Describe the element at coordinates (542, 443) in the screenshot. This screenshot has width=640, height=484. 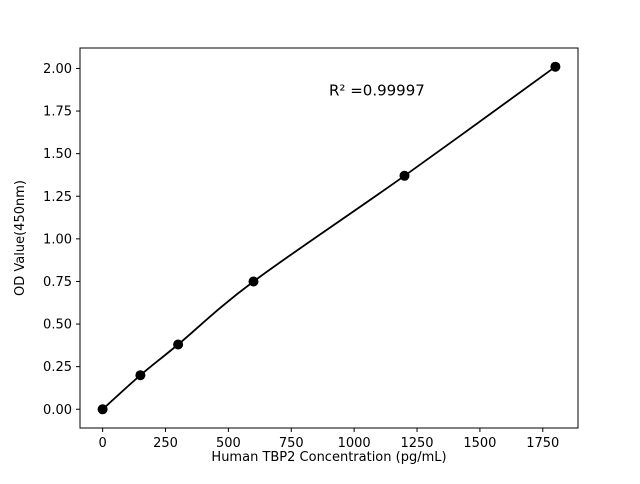
I see `x-tick-label: 1750` at that location.